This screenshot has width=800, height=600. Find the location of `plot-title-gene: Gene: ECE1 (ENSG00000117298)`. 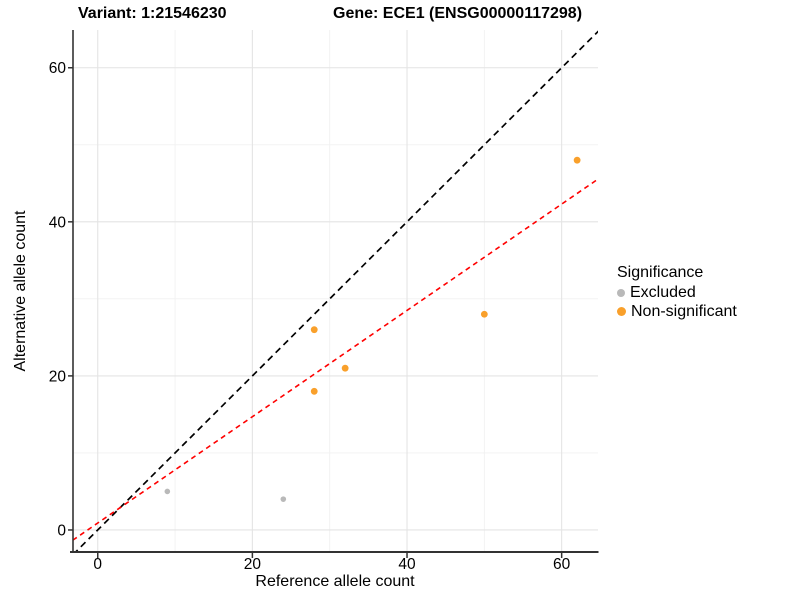

plot-title-gene: Gene: ECE1 (ENSG00000117298) is located at coordinates (458, 13).